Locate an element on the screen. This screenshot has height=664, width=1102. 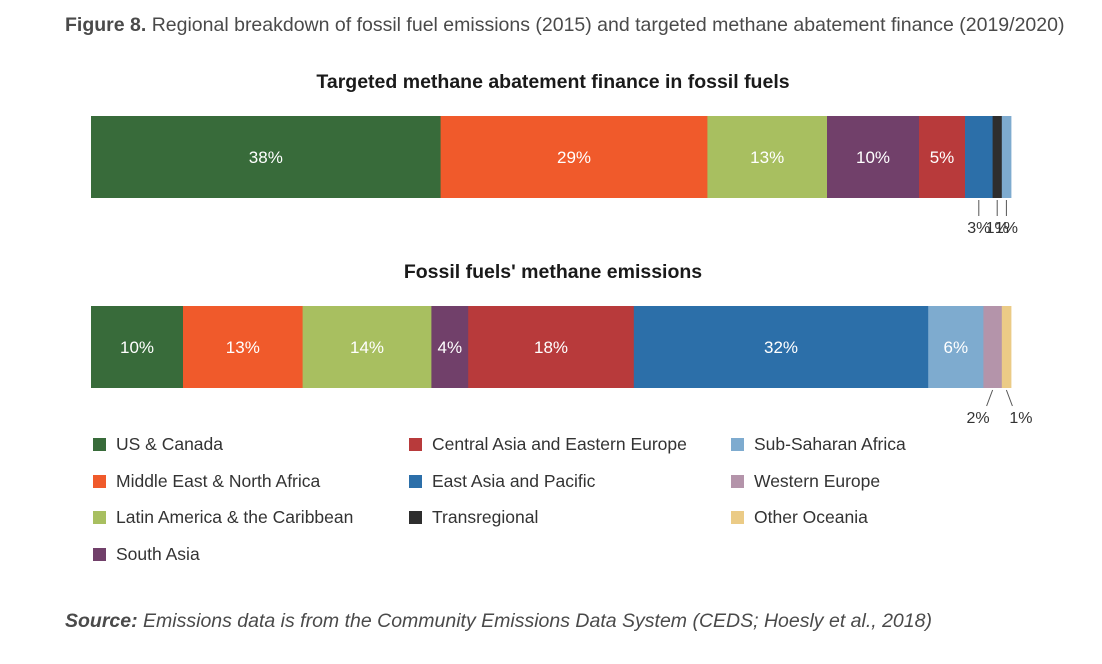
legend-label: Central Asia and Eastern Europe is located at coordinates (559, 444).